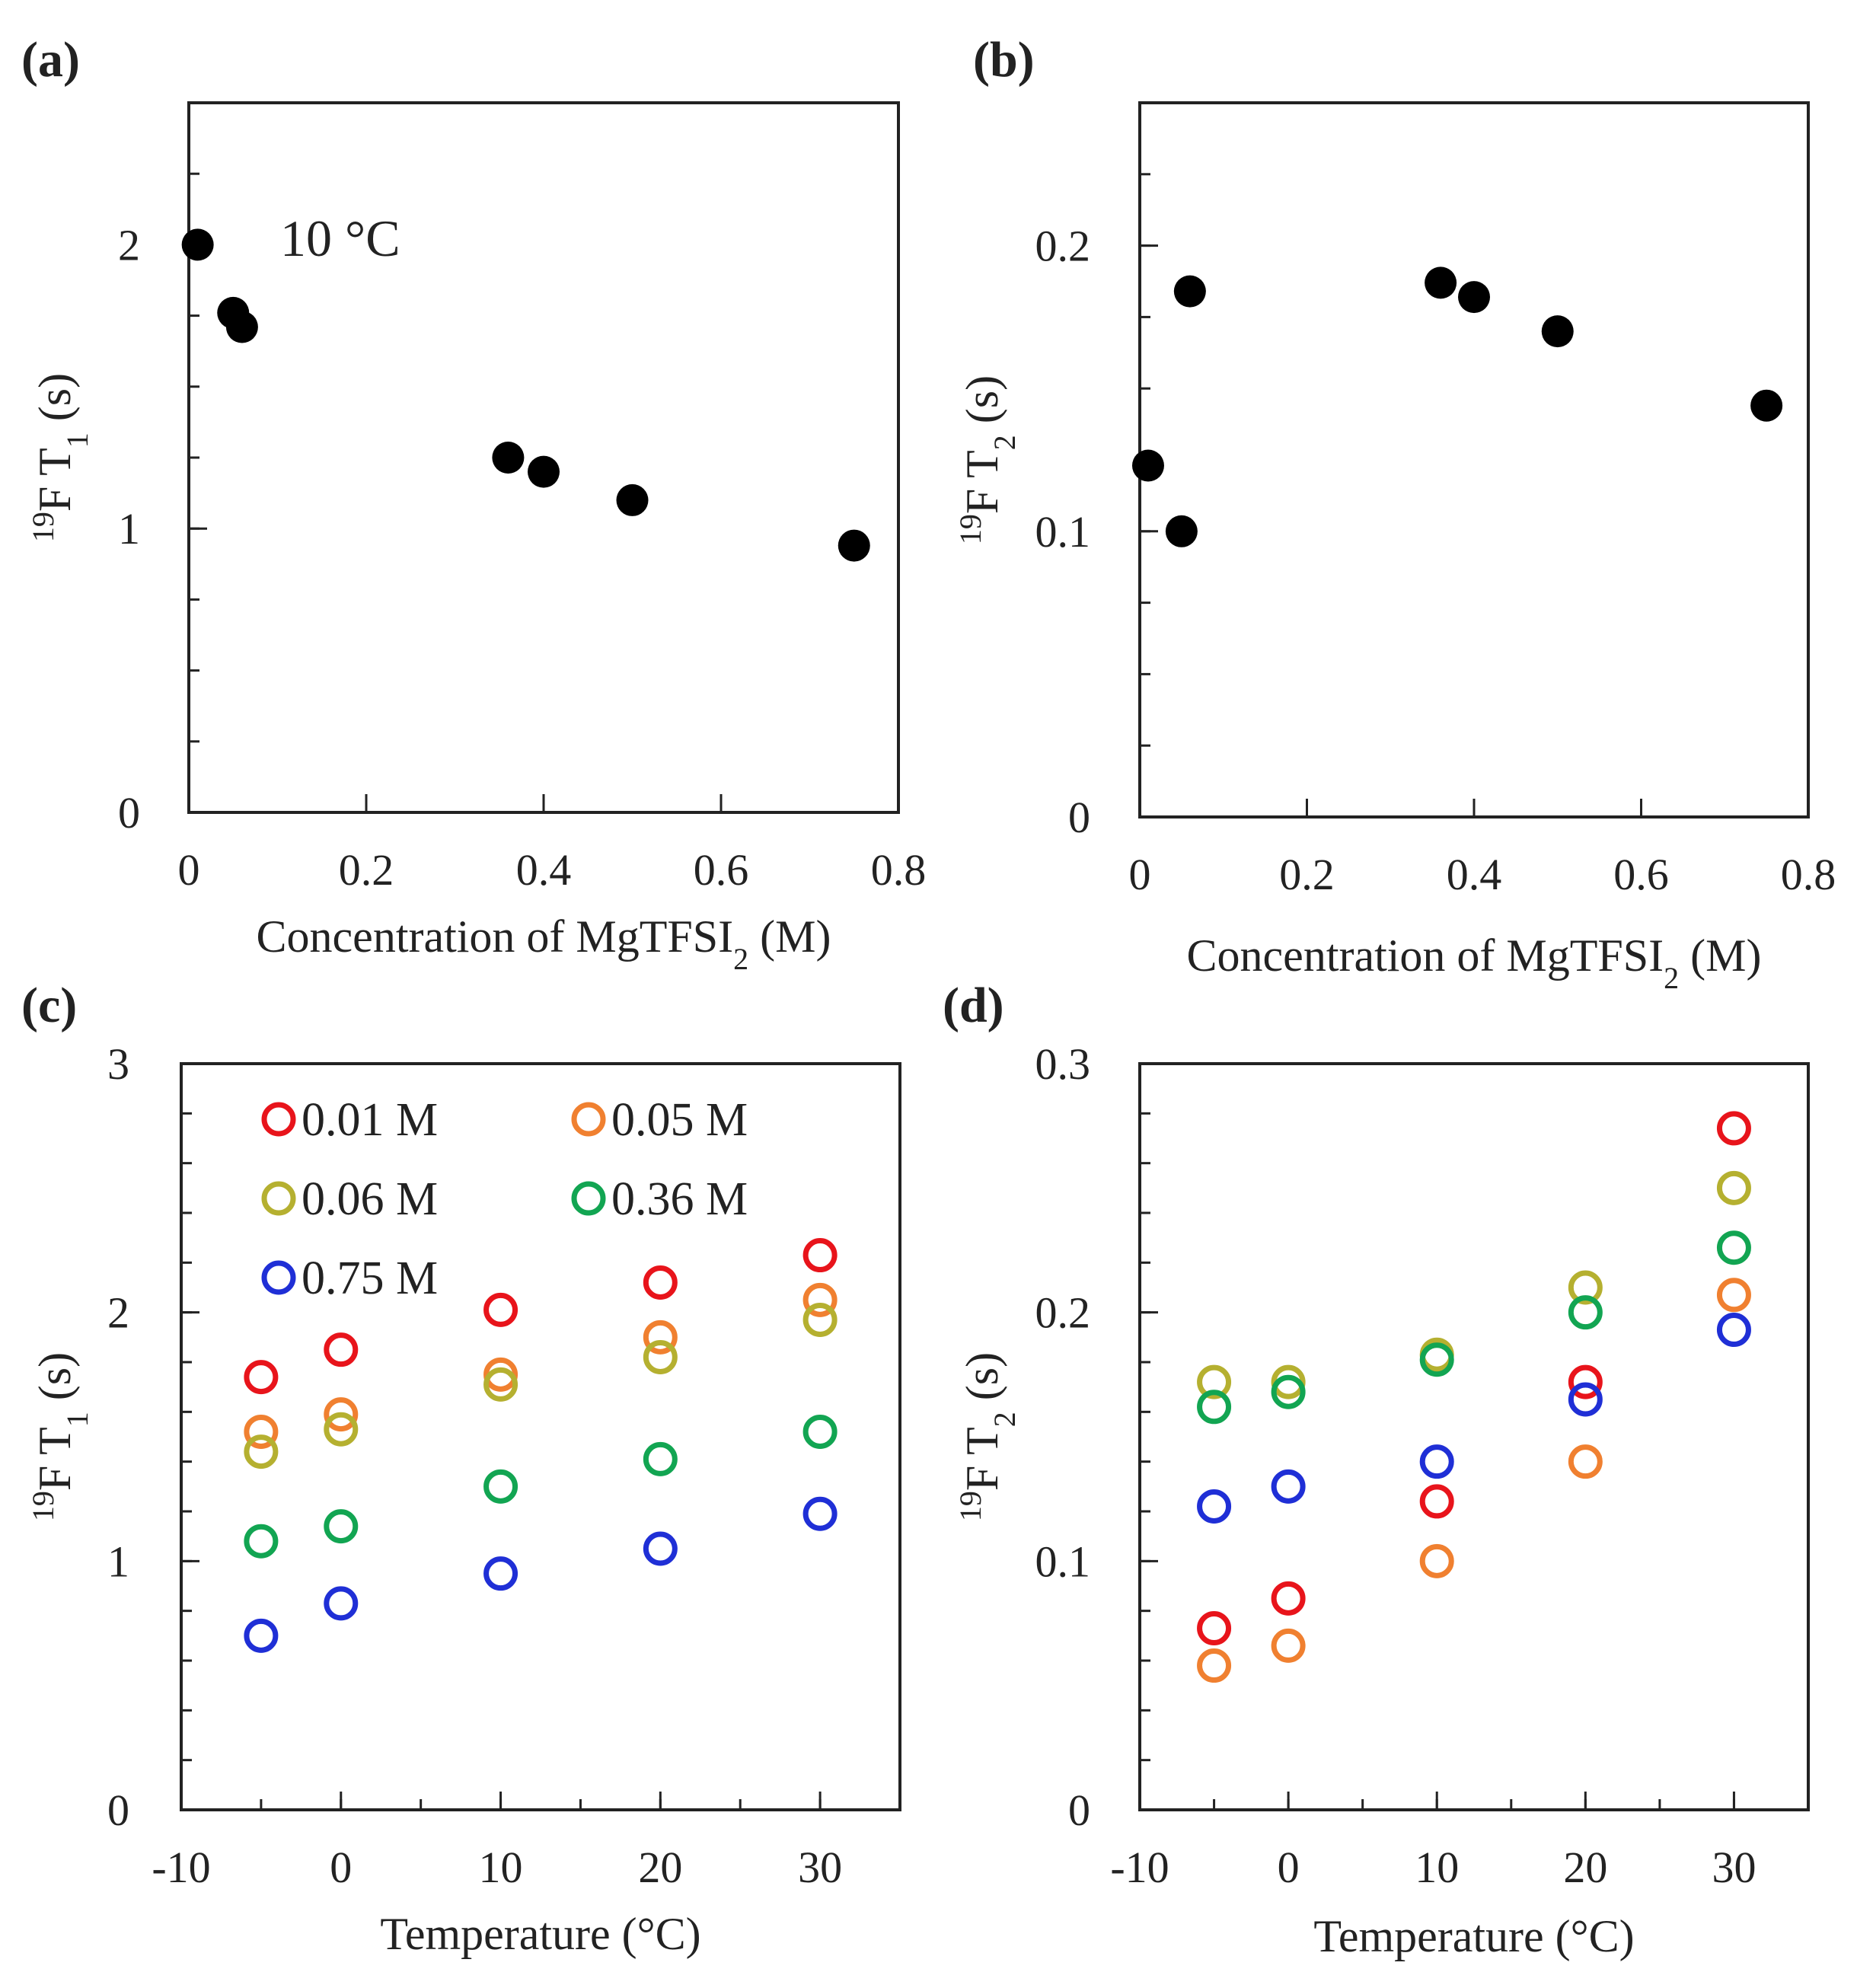 This screenshot has width=1857, height=1988. I want to click on legend: 0.01 M 0.05 M 0.06 M 0.36 M 0.75 M, so click(505, 1199).